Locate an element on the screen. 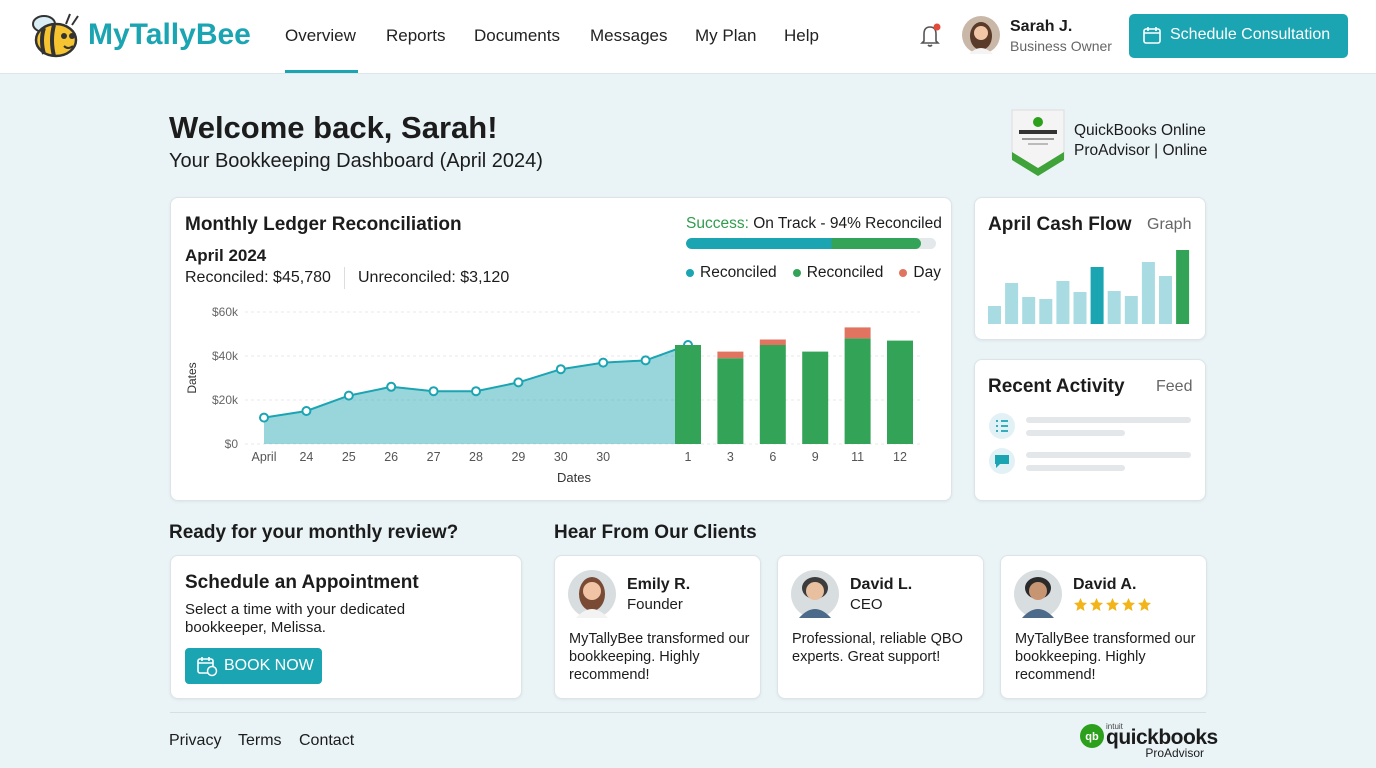 The width and height of the screenshot is (1376, 768). client-name: David L. is located at coordinates (881, 584).